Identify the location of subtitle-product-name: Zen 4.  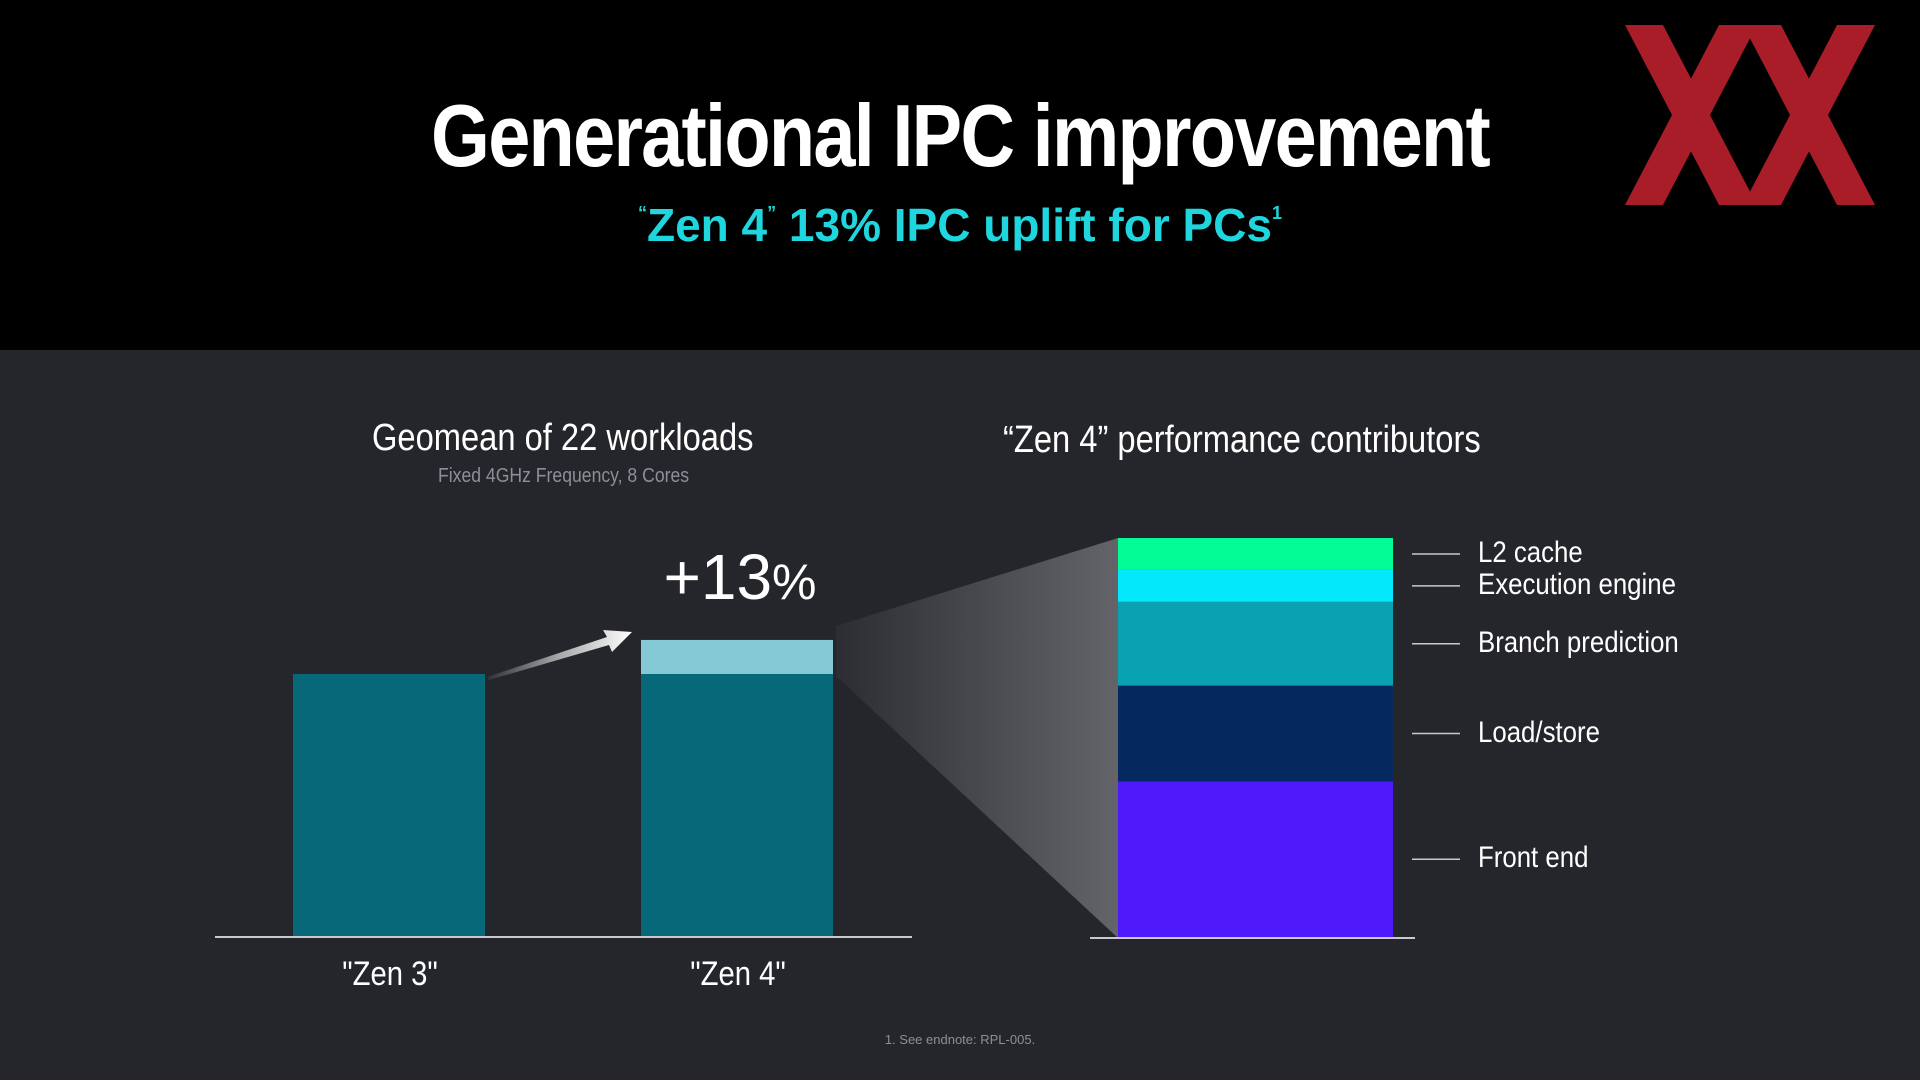
(707, 225).